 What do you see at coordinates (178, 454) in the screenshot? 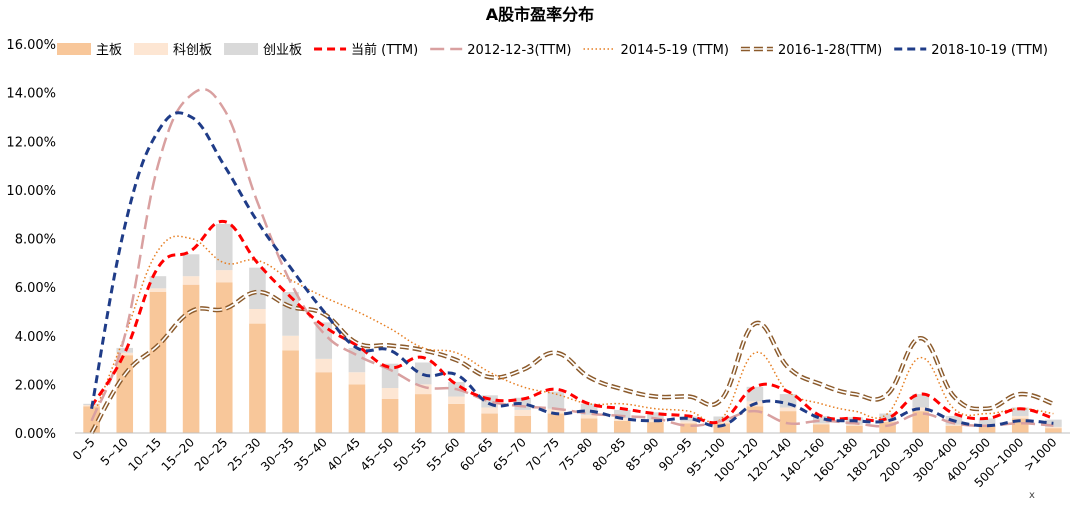
I see `x-tick-label: 15~20` at bounding box center [178, 454].